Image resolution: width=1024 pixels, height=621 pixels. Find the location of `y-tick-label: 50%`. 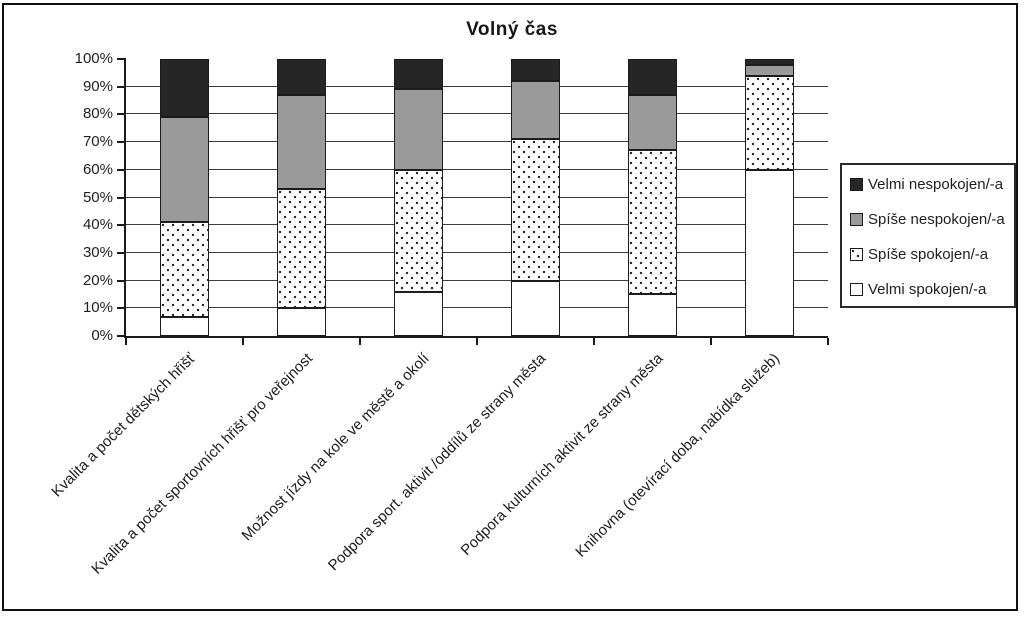

y-tick-label: 50% is located at coordinates (97, 197).